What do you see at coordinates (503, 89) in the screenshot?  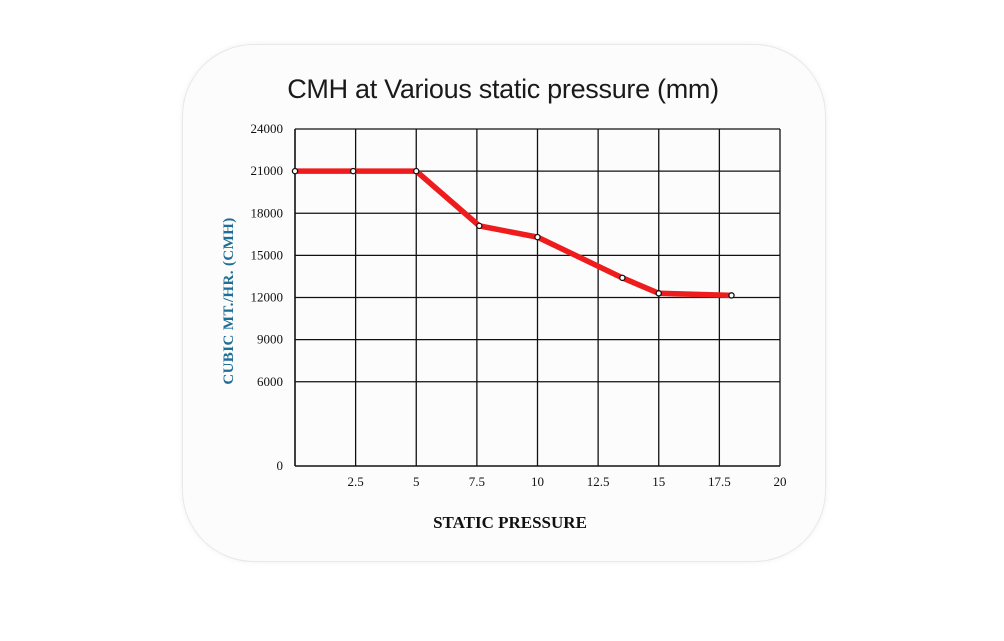 I see `chart-title: CMH at Various static pressure (mm)` at bounding box center [503, 89].